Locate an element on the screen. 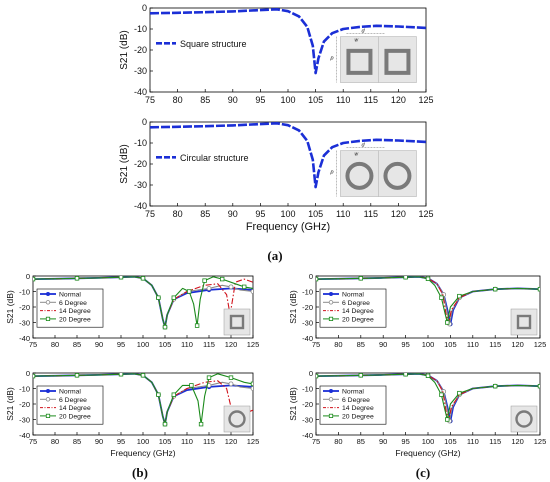 This screenshot has height=482, width=550. caption-c: (c) is located at coordinates (423, 472).